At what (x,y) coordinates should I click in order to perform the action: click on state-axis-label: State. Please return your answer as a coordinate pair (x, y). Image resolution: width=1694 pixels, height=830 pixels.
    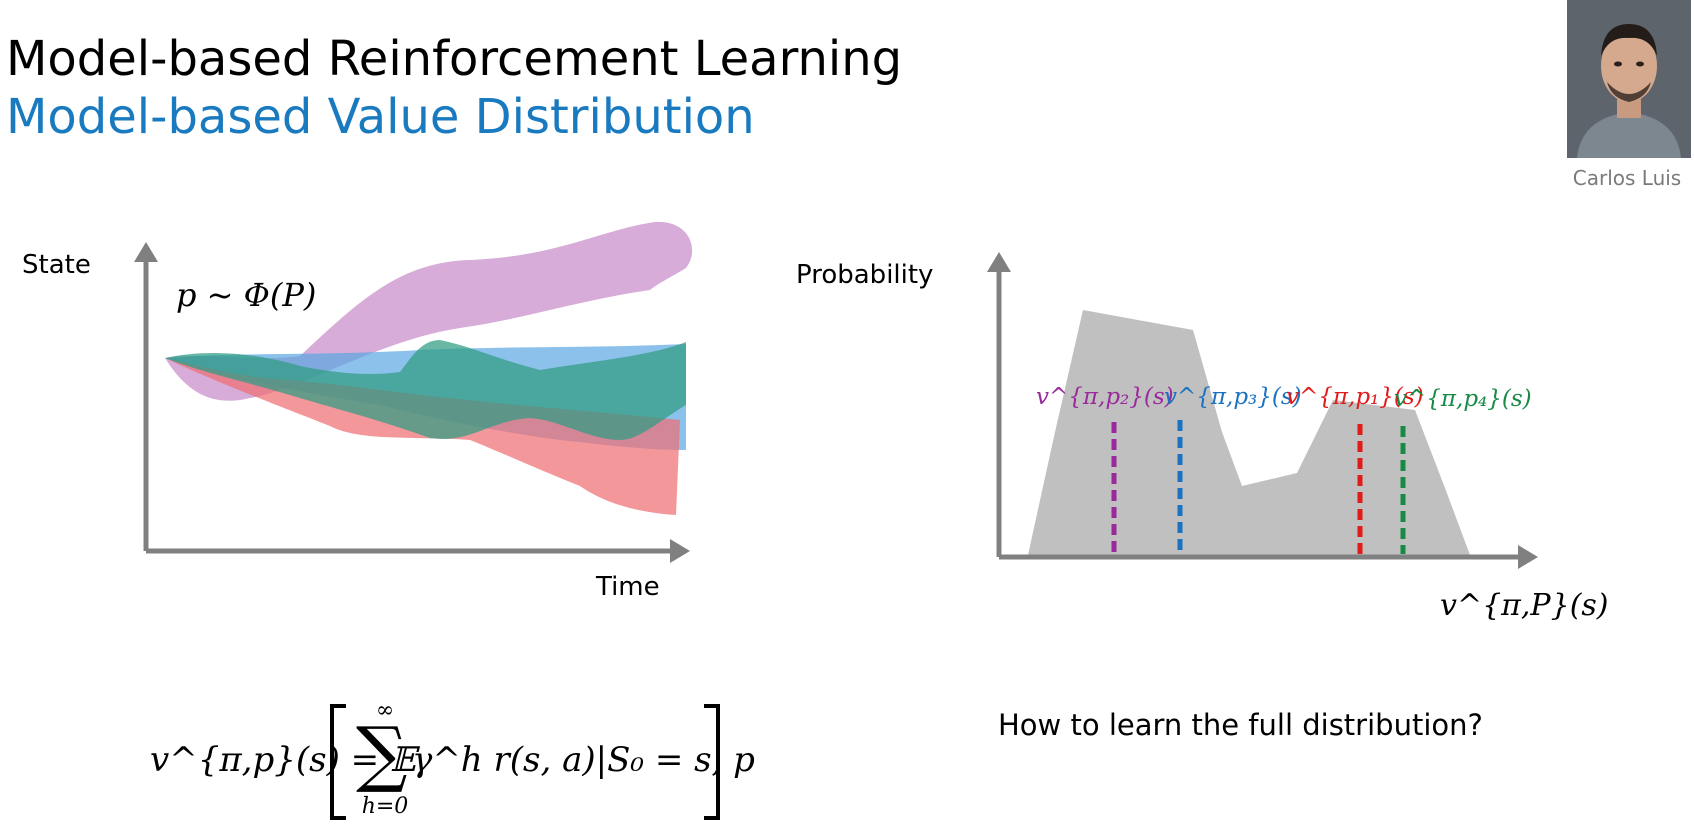
    Looking at the image, I should click on (56, 265).